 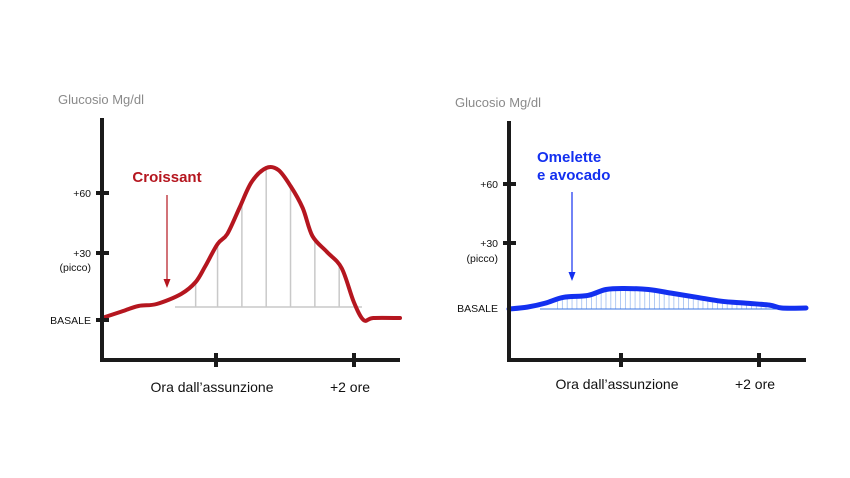 I want to click on series-line-croissant, so click(x=251, y=243).